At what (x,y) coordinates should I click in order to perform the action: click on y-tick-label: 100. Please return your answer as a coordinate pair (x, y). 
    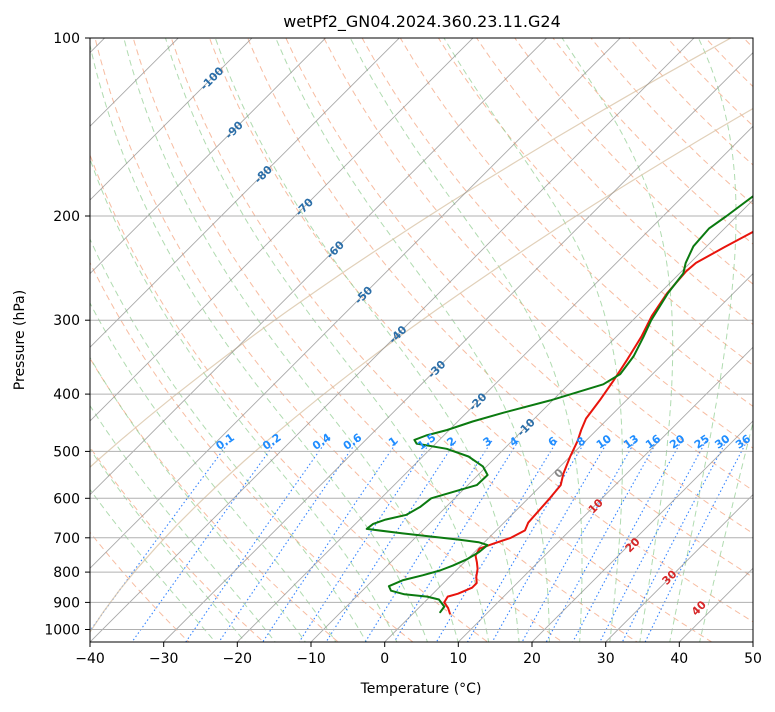
    Looking at the image, I should click on (66, 39).